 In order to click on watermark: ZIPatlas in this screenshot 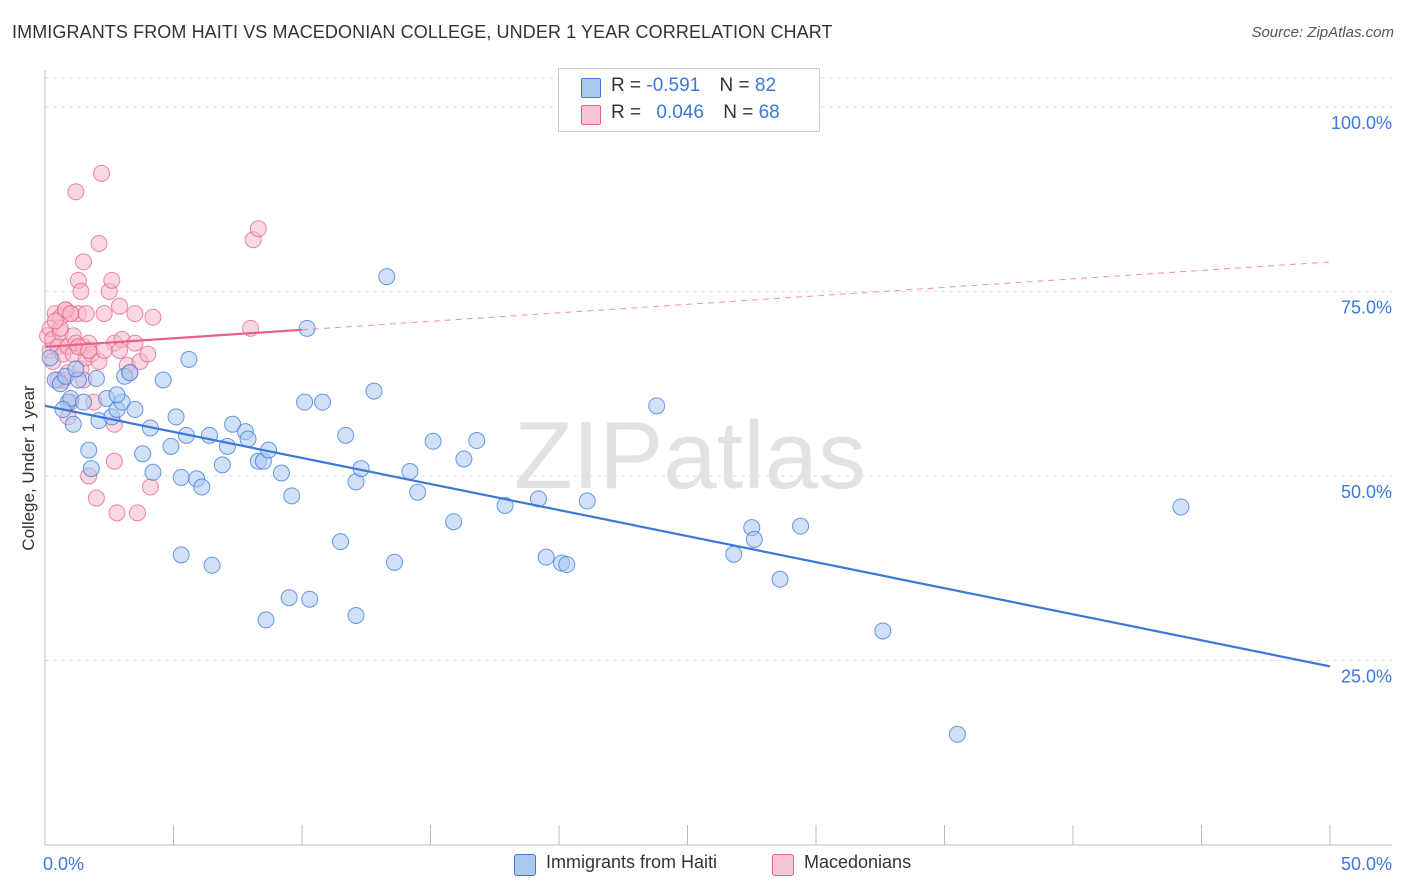, I will do `click(690, 455)`.